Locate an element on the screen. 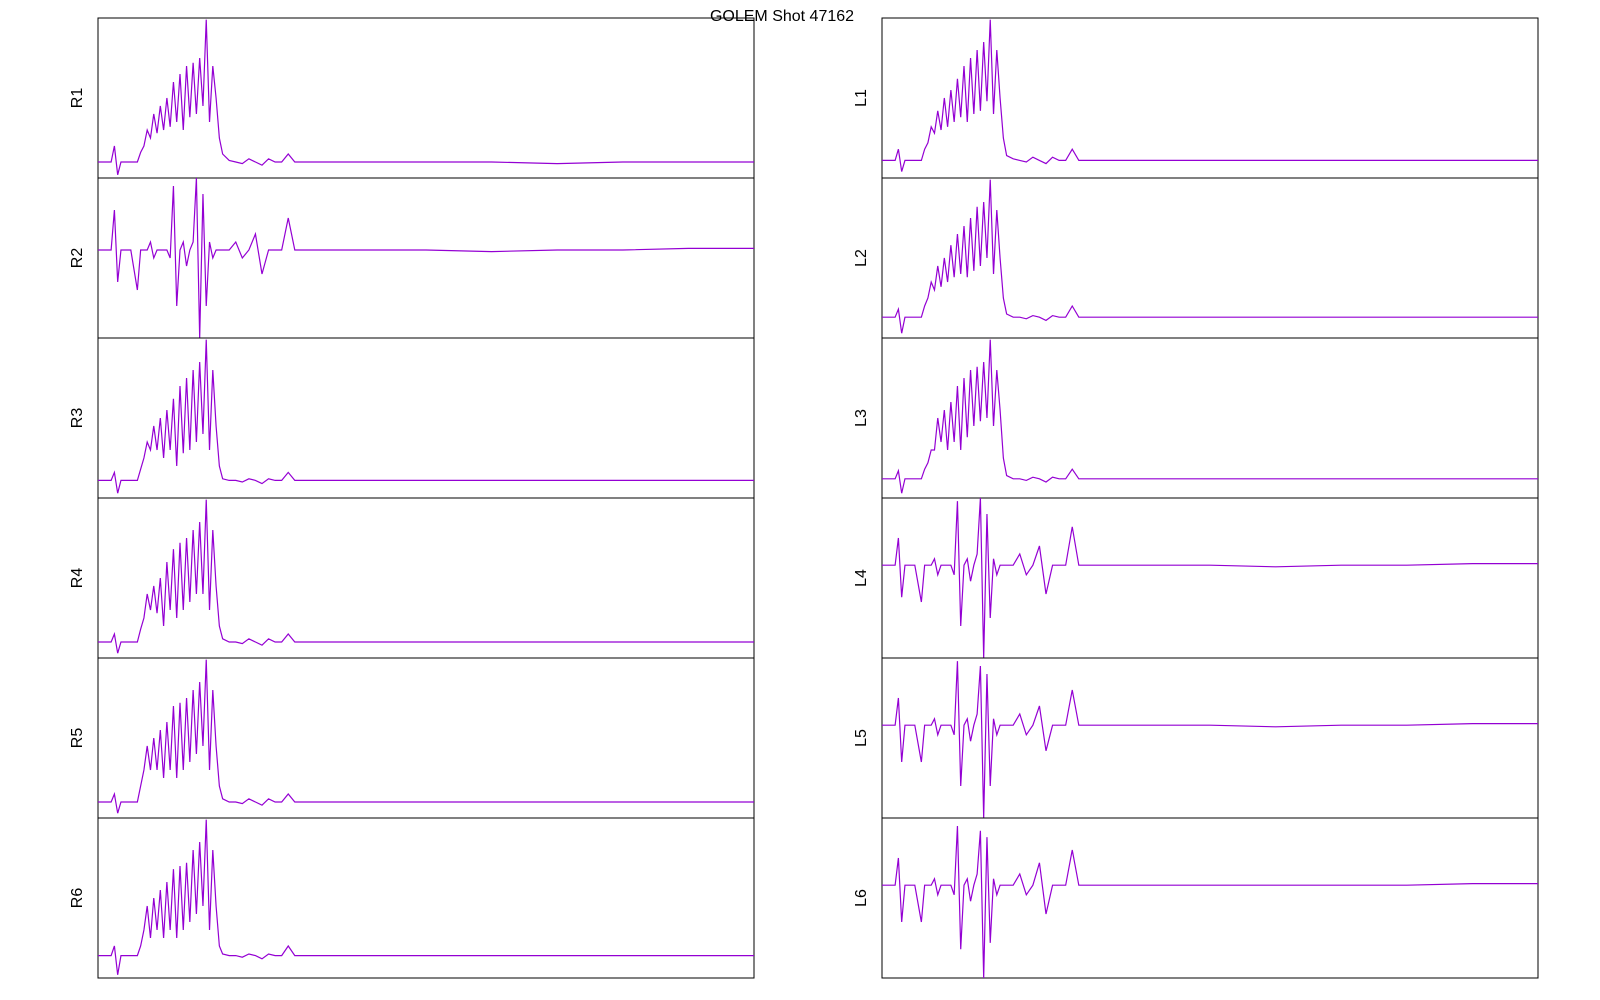 The image size is (1600, 1000). y-axis-label: R4 is located at coordinates (77, 578).